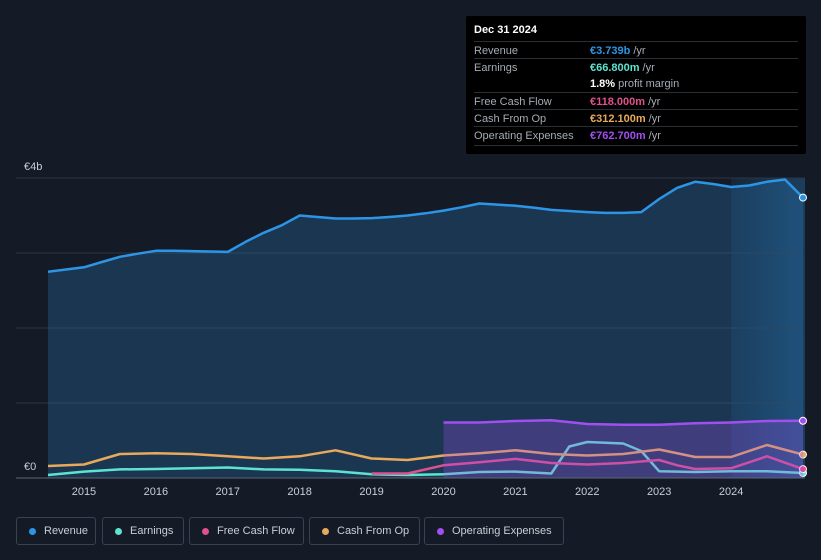  Describe the element at coordinates (636, 145) in the screenshot. I see `tooltip-divider` at that location.